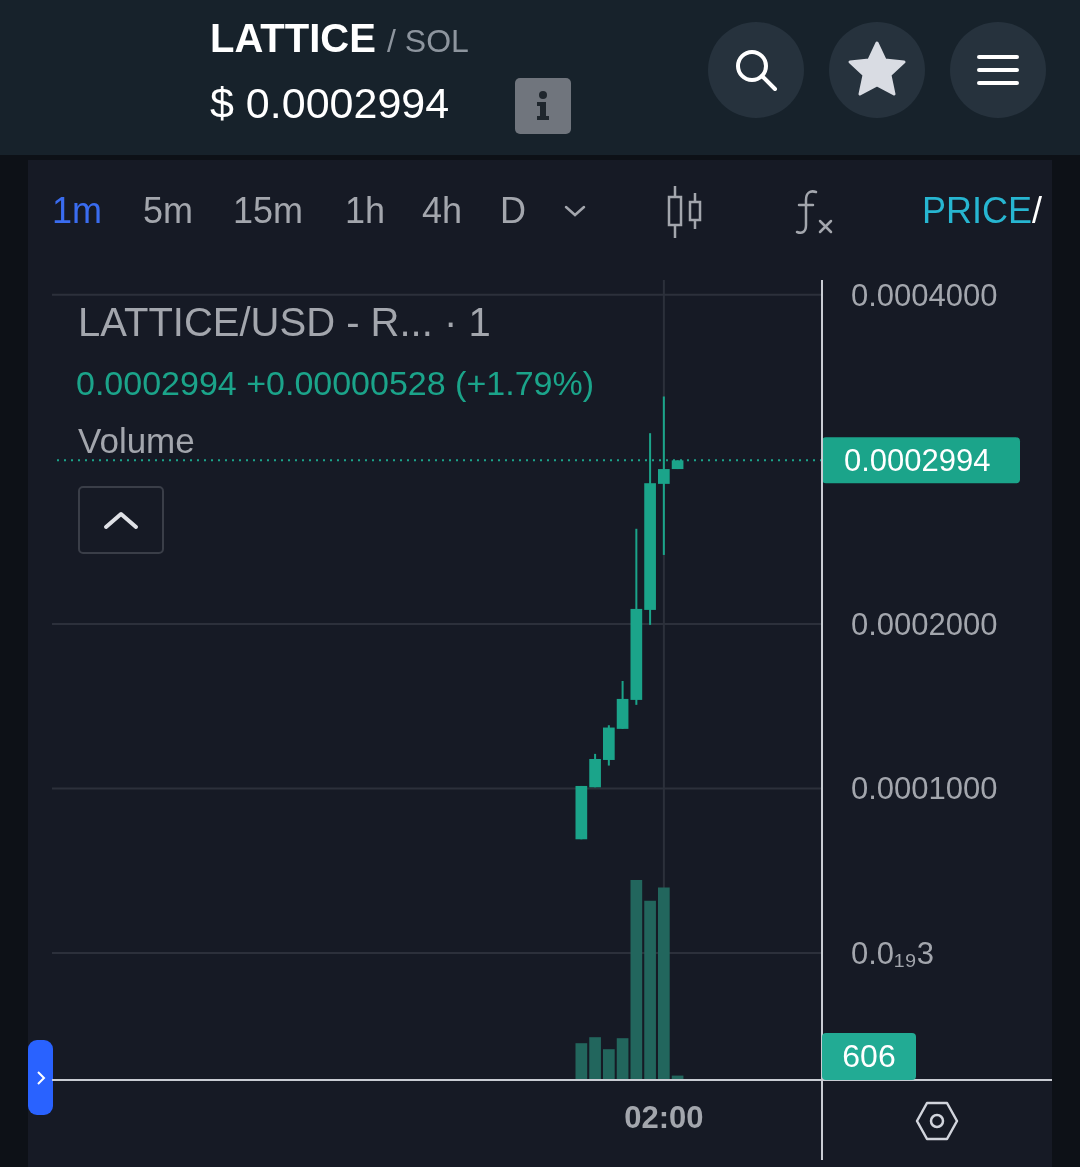 This screenshot has width=1080, height=1167. I want to click on text: 15m, so click(268, 211).